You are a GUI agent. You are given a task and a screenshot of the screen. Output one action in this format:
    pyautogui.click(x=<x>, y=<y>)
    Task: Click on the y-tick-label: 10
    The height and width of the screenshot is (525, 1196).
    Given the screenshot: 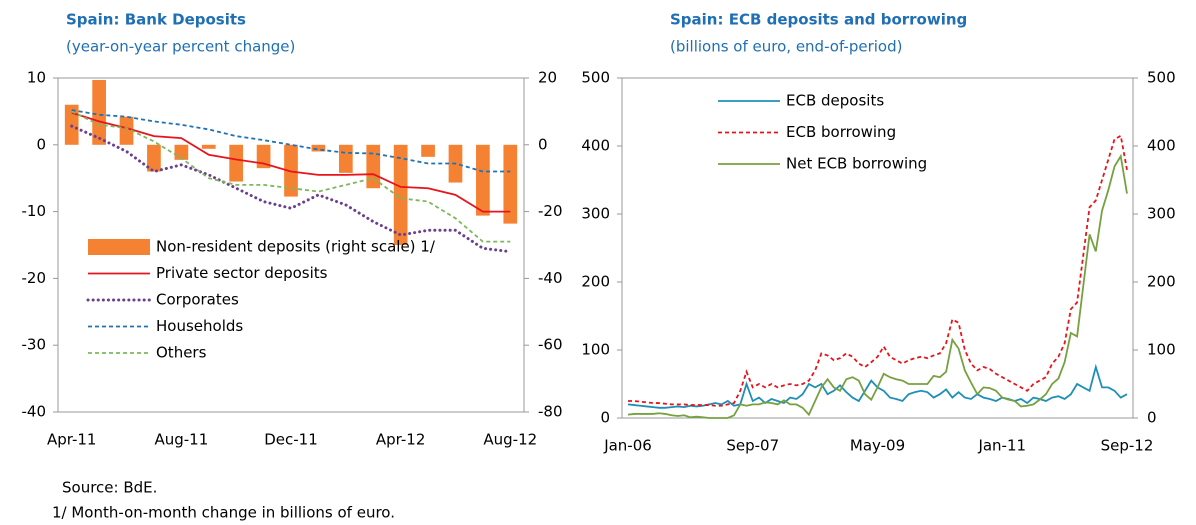 What is the action you would take?
    pyautogui.click(x=36, y=78)
    